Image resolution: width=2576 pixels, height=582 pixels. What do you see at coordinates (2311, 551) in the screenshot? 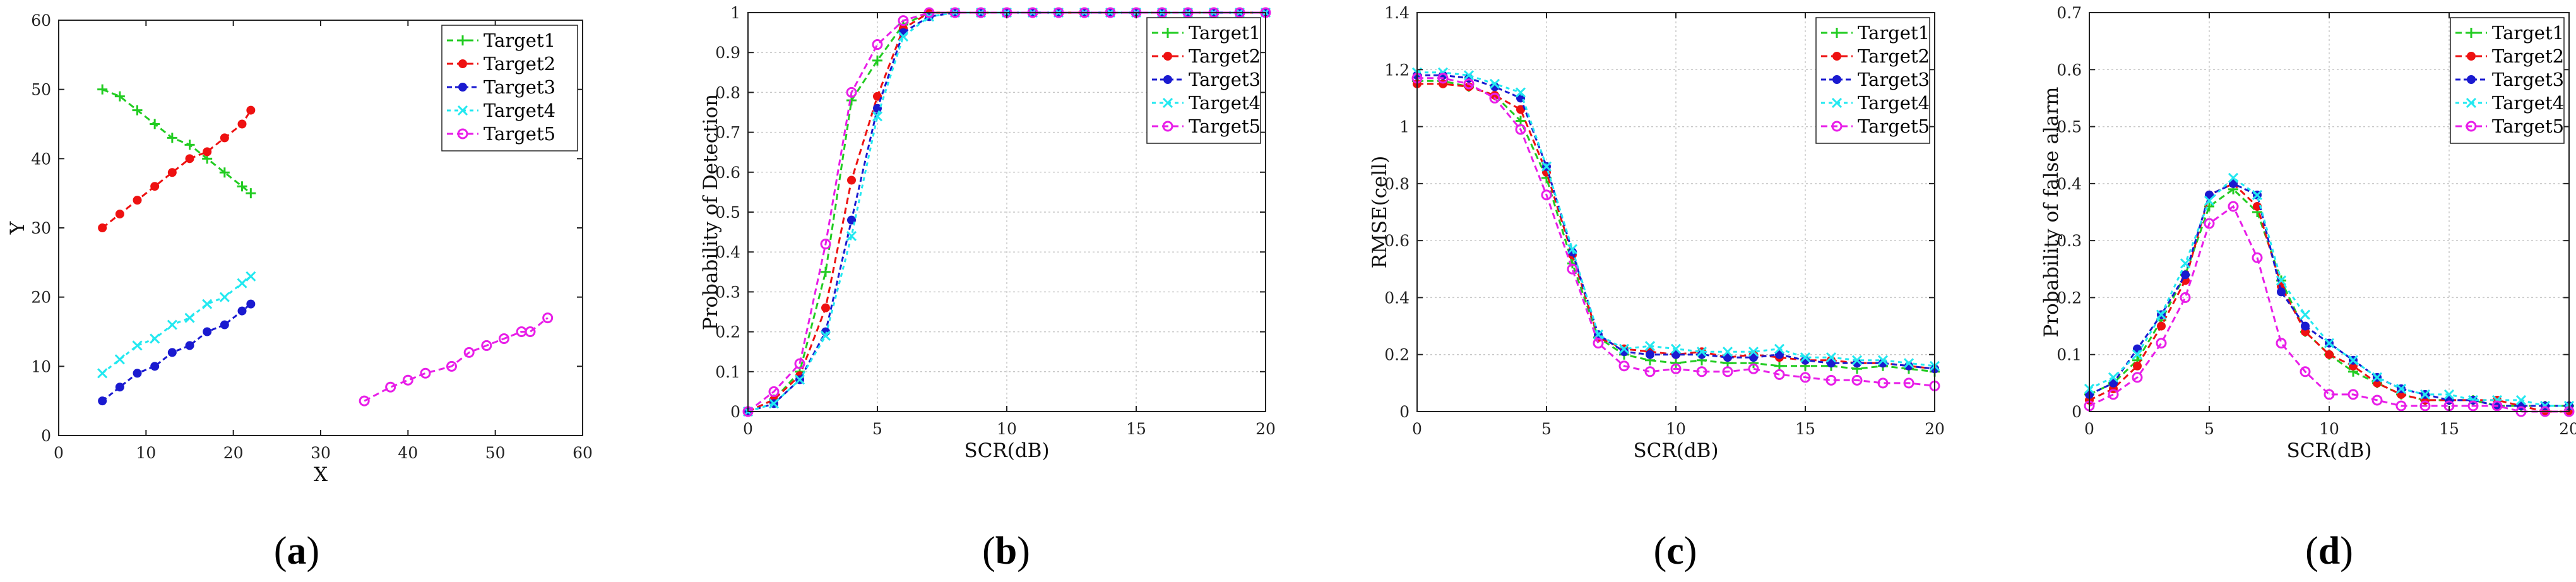
I see `panel-label-open: (` at bounding box center [2311, 551].